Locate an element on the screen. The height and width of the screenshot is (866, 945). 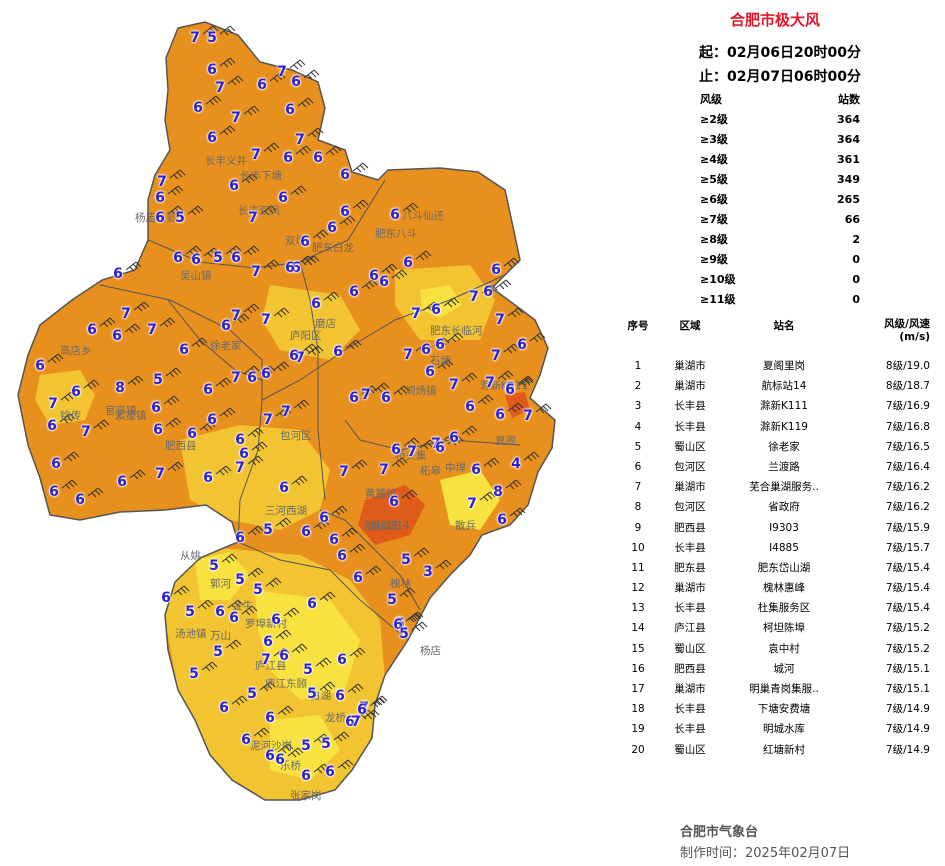
rank-station: 红塘新村 is located at coordinates (784, 749).